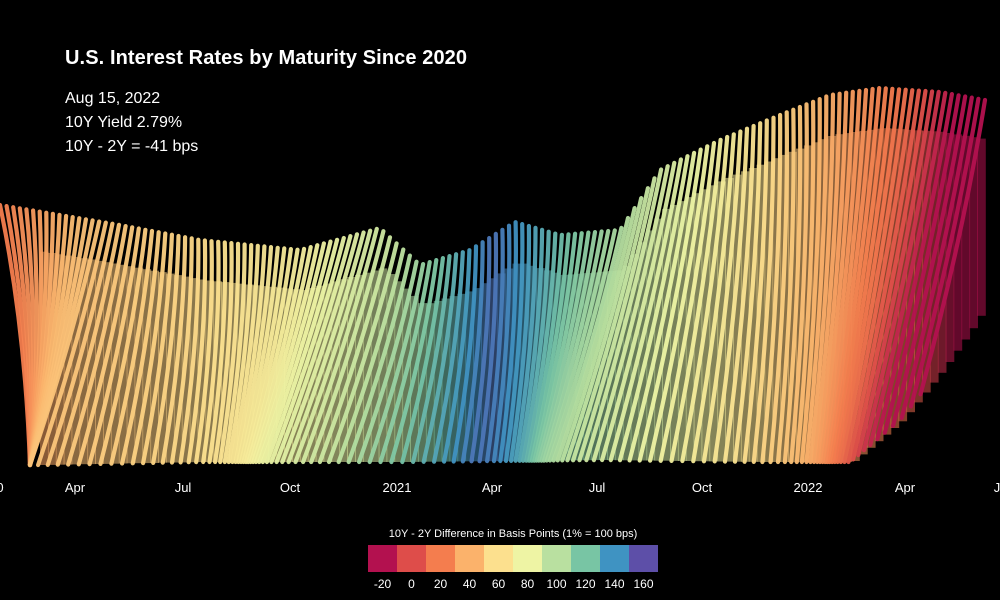 The width and height of the screenshot is (1000, 600). What do you see at coordinates (113, 98) in the screenshot?
I see `info-date: Aug 15, 2022` at bounding box center [113, 98].